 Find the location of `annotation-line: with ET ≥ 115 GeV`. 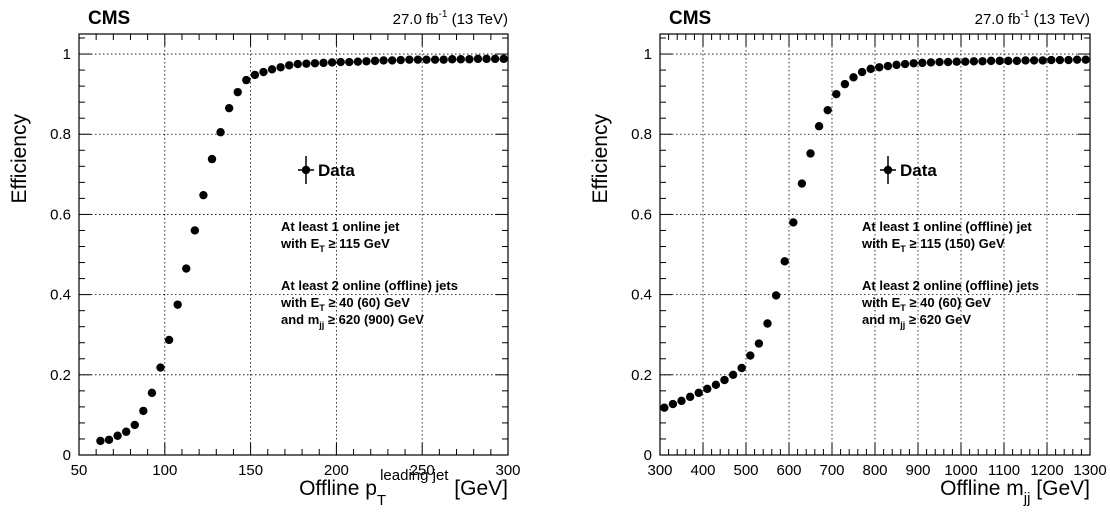

annotation-line: with ET ≥ 115 GeV is located at coordinates (335, 245).